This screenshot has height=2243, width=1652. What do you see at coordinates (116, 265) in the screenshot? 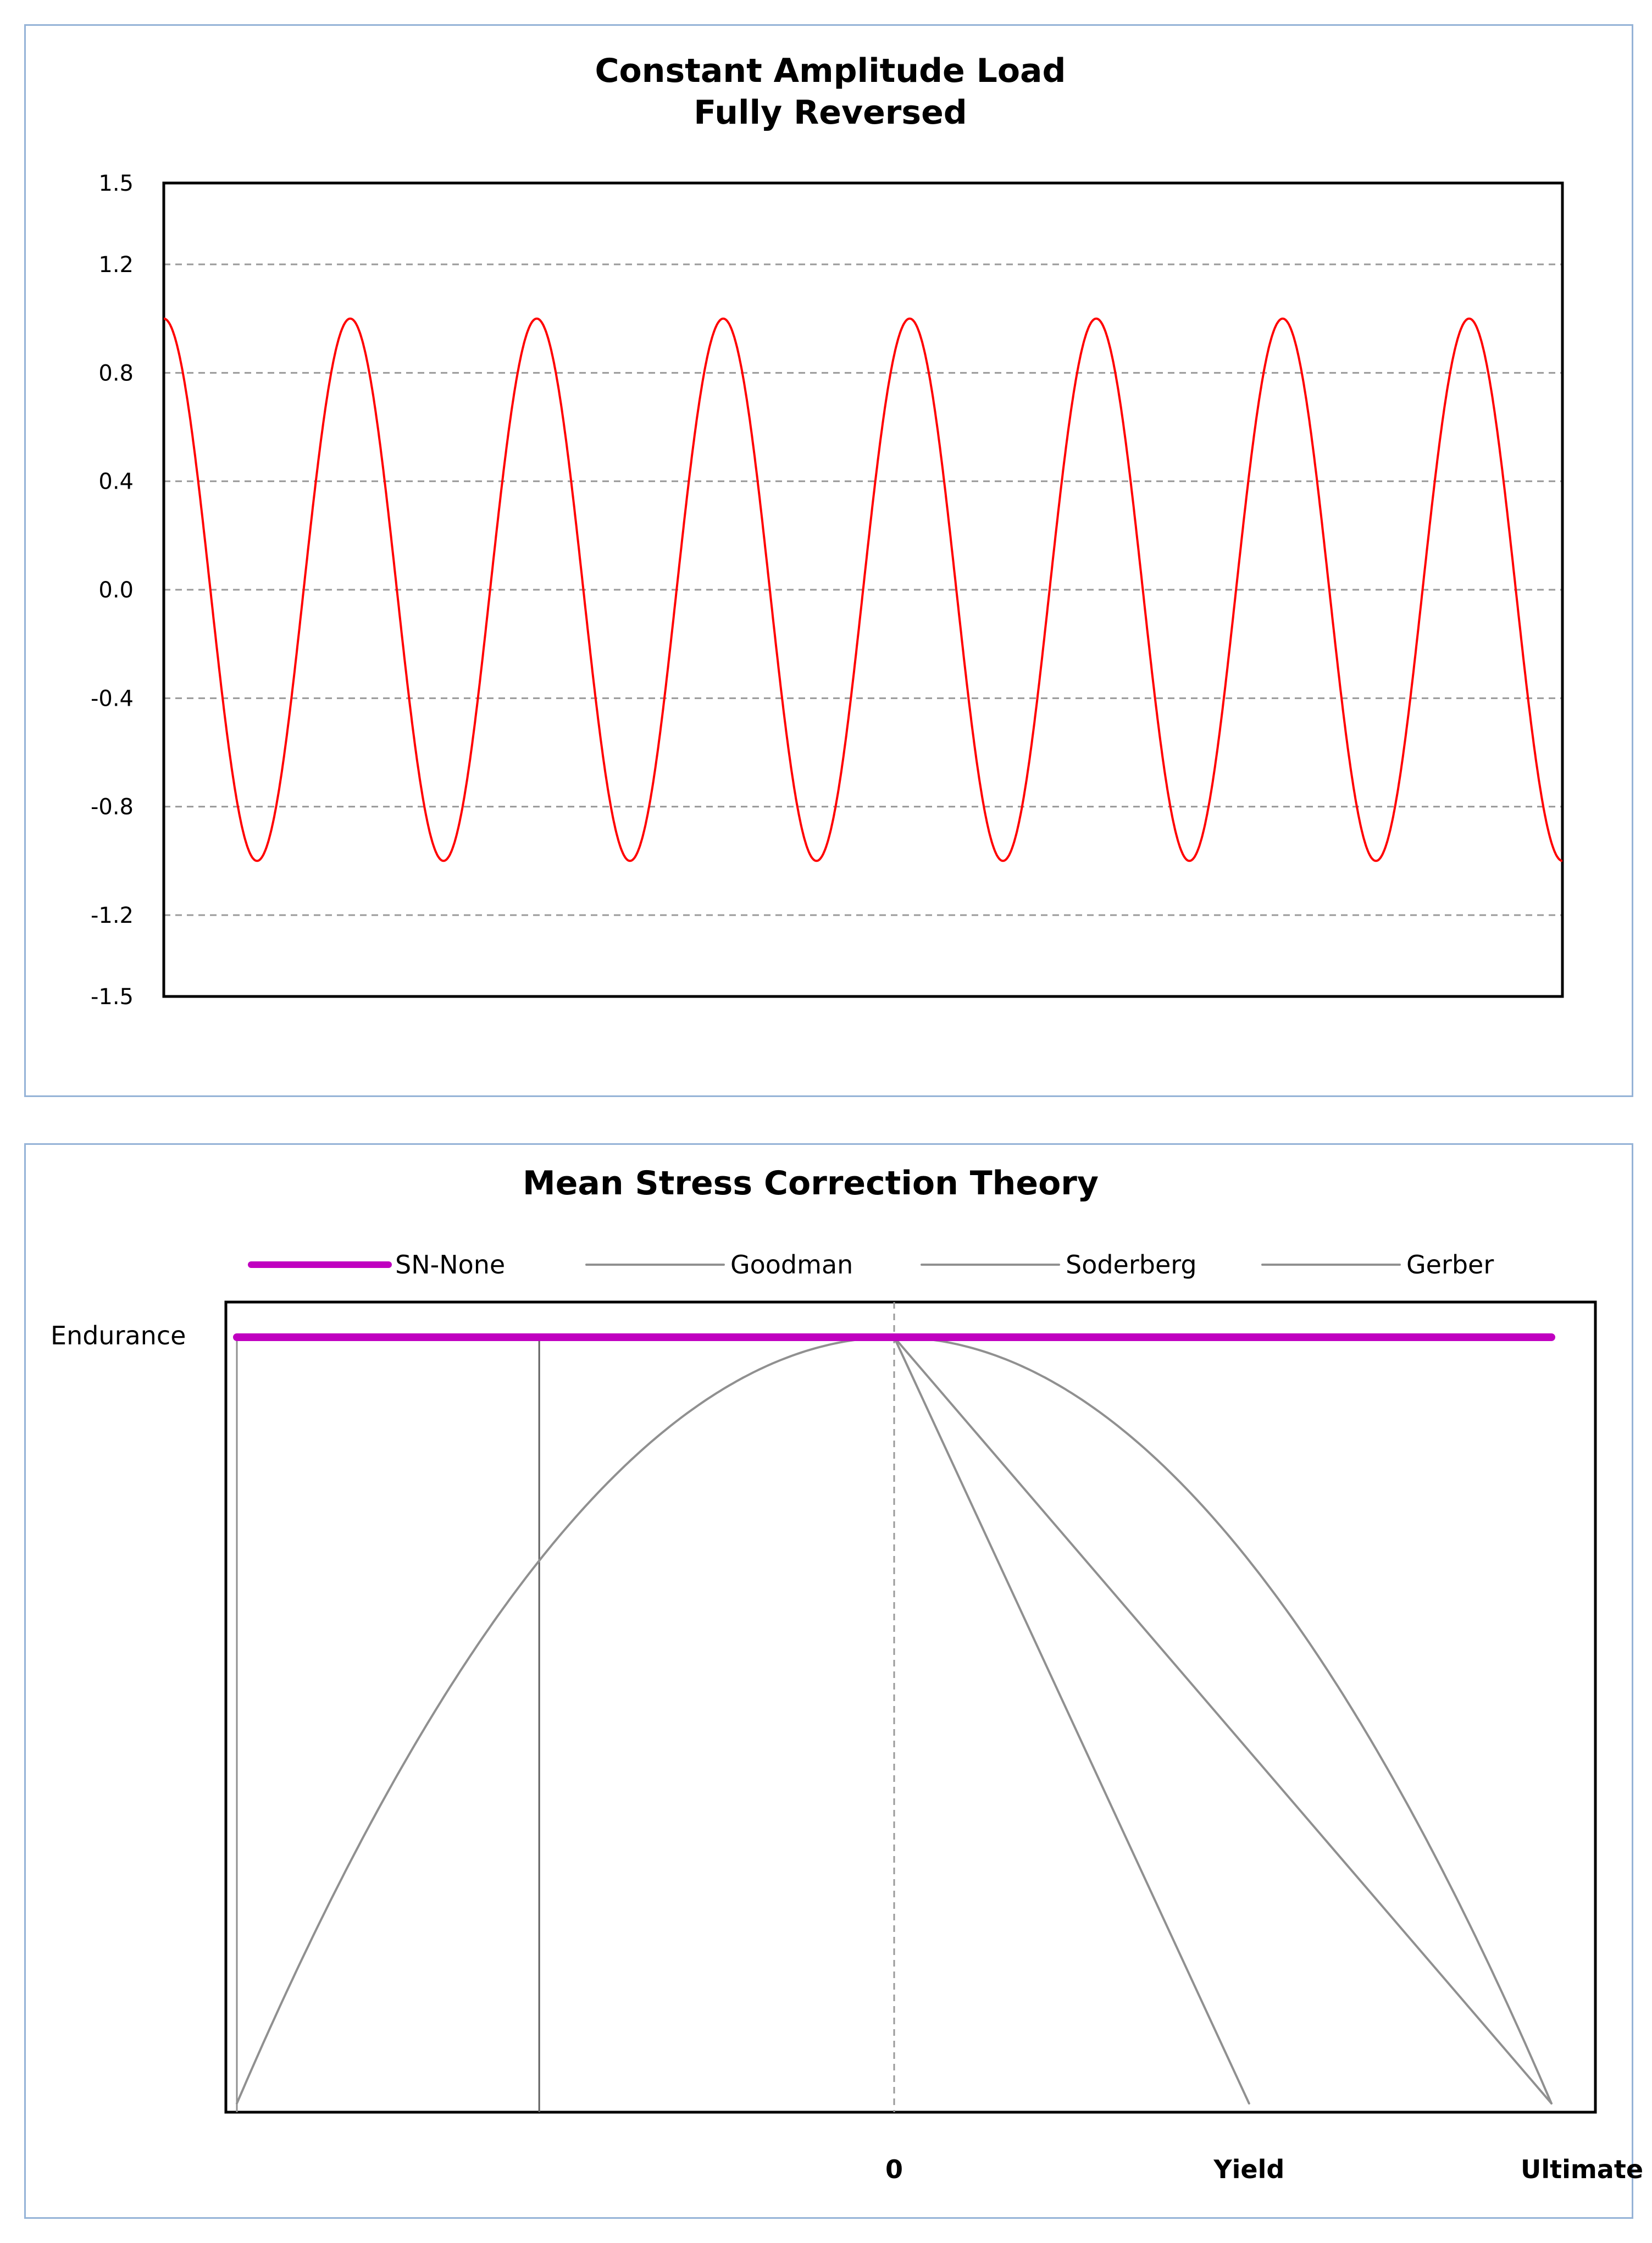
I see `y-tick-label: 1.2` at bounding box center [116, 265].